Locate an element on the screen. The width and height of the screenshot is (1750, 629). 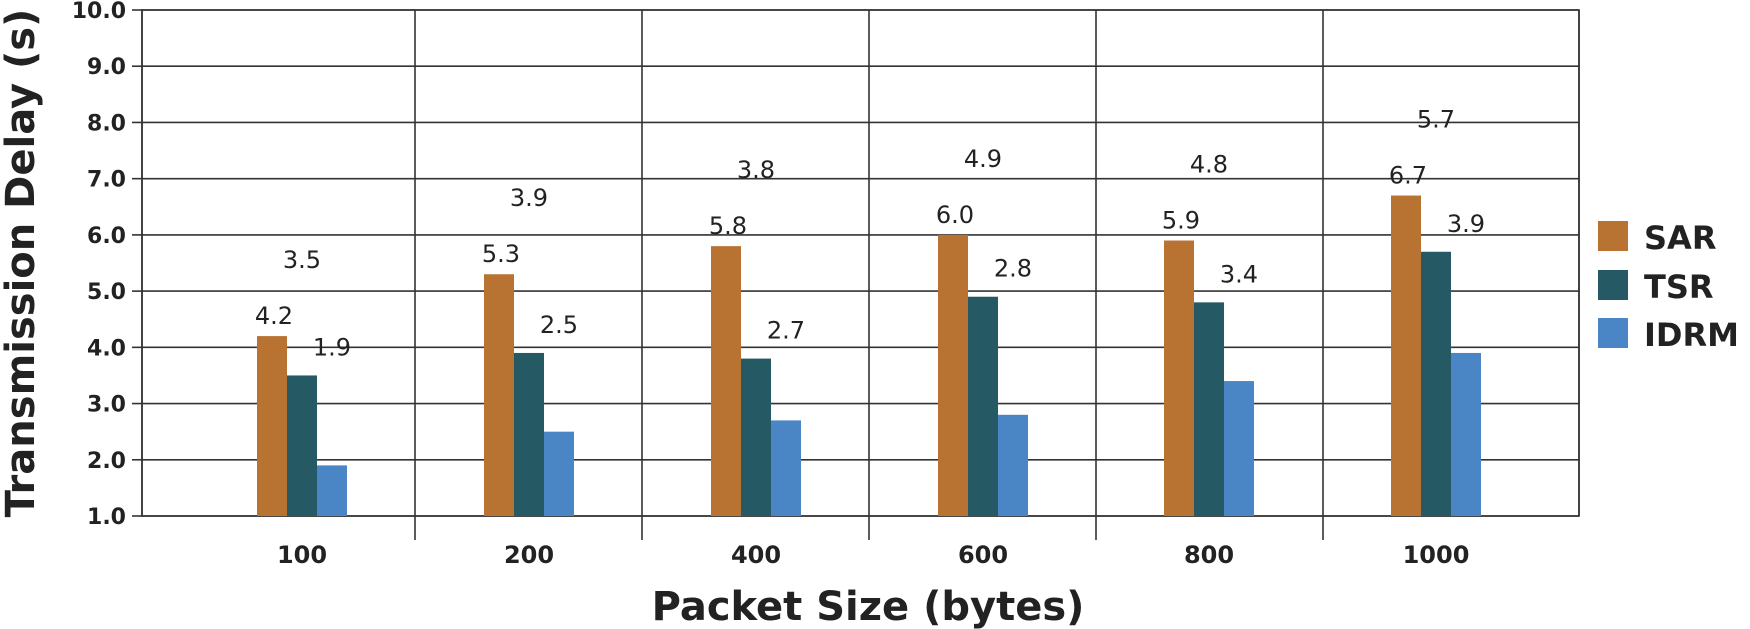
x-axis-title: Packet Size (bytes) is located at coordinates (868, 606).